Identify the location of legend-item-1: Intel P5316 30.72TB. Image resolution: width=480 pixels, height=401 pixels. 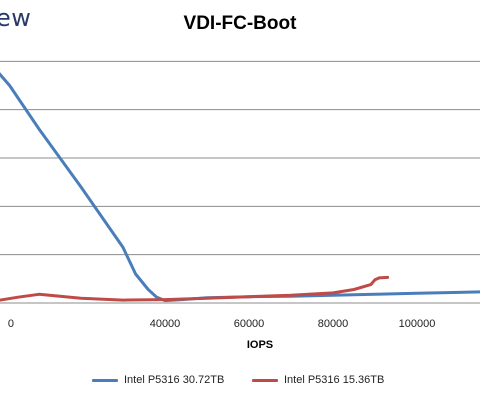
(158, 380).